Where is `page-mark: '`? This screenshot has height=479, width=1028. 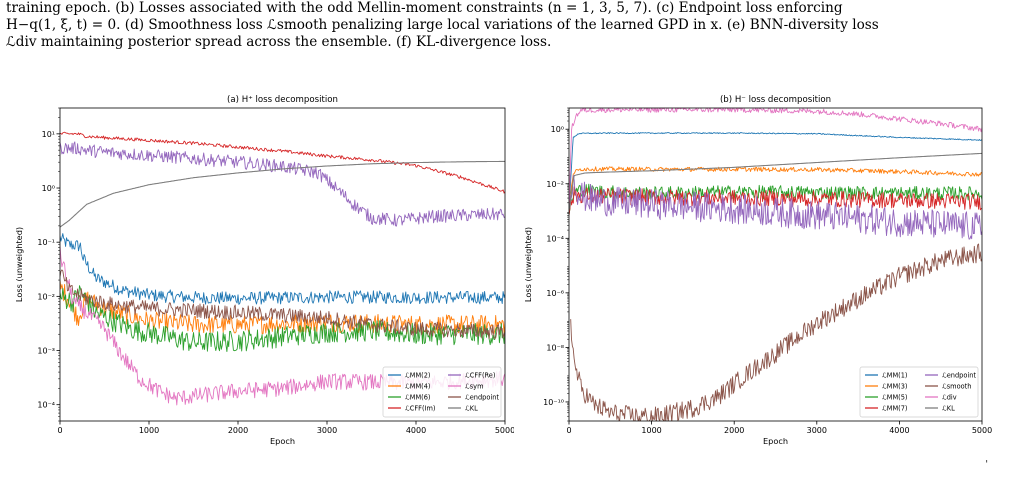
page-mark: ' is located at coordinates (986, 465).